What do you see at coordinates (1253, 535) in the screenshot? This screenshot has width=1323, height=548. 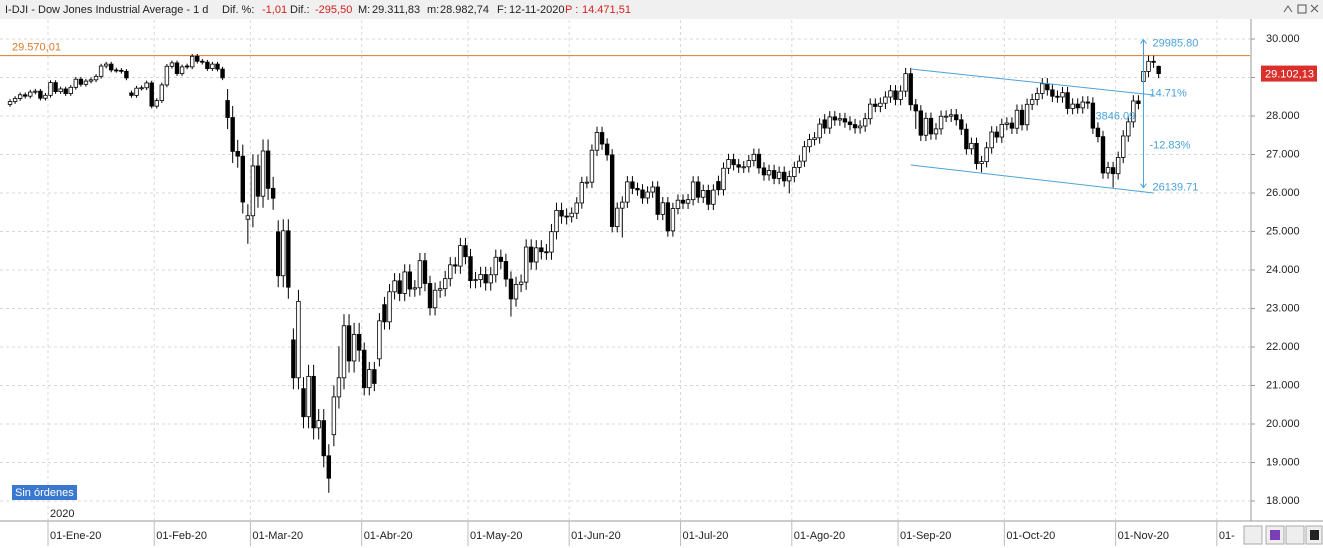 I see `button` at bounding box center [1253, 535].